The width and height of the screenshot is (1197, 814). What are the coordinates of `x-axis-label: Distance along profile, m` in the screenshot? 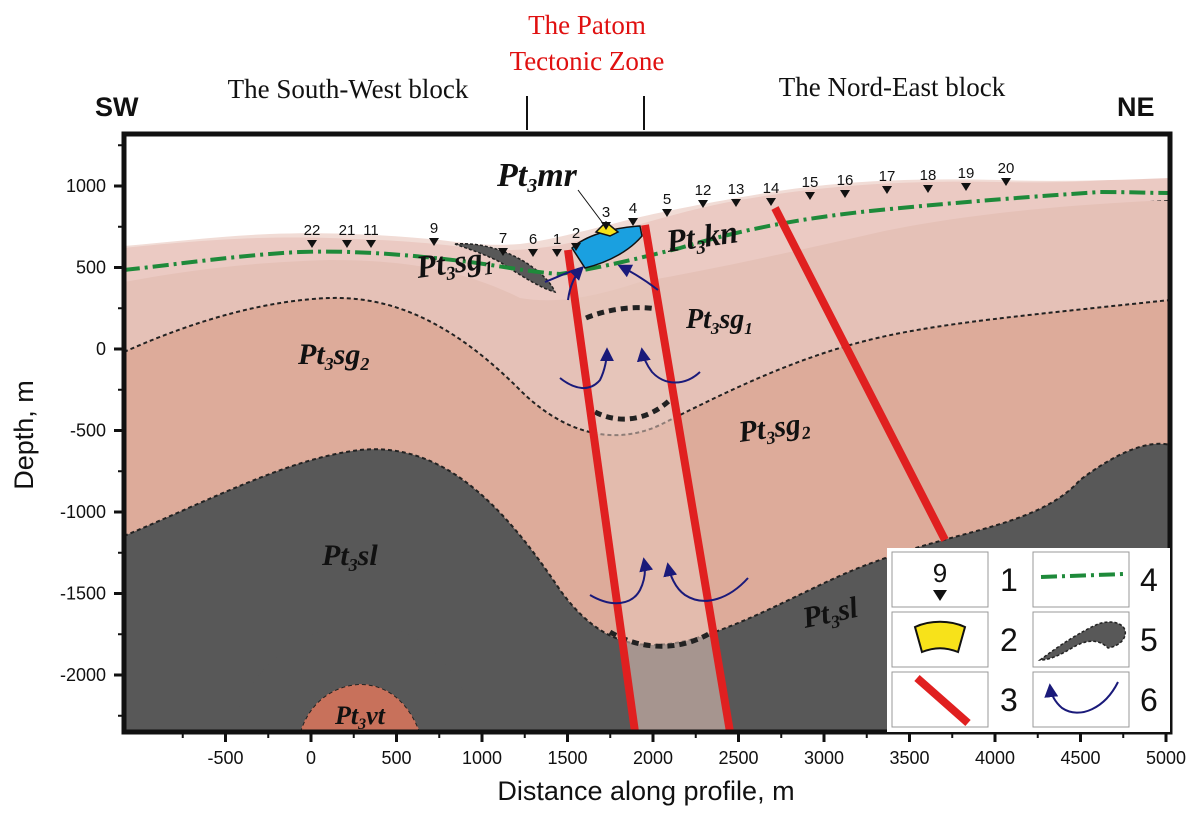 It's located at (645, 791).